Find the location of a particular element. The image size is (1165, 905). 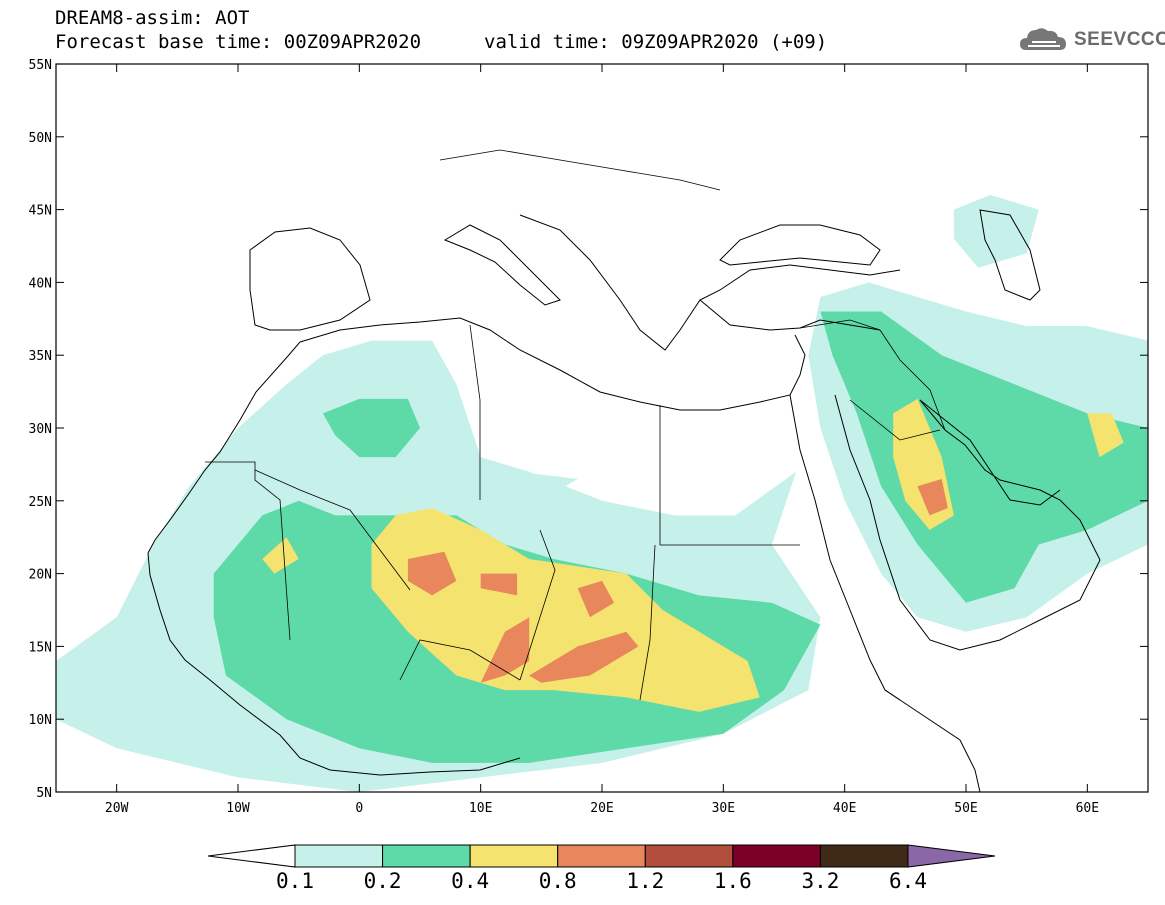

border-niger-chad is located at coordinates (537, 605).